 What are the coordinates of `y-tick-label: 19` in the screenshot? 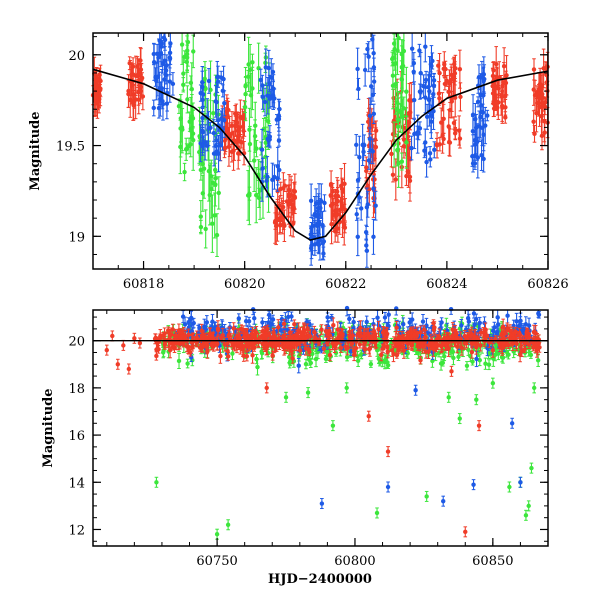 It's located at (76, 237).